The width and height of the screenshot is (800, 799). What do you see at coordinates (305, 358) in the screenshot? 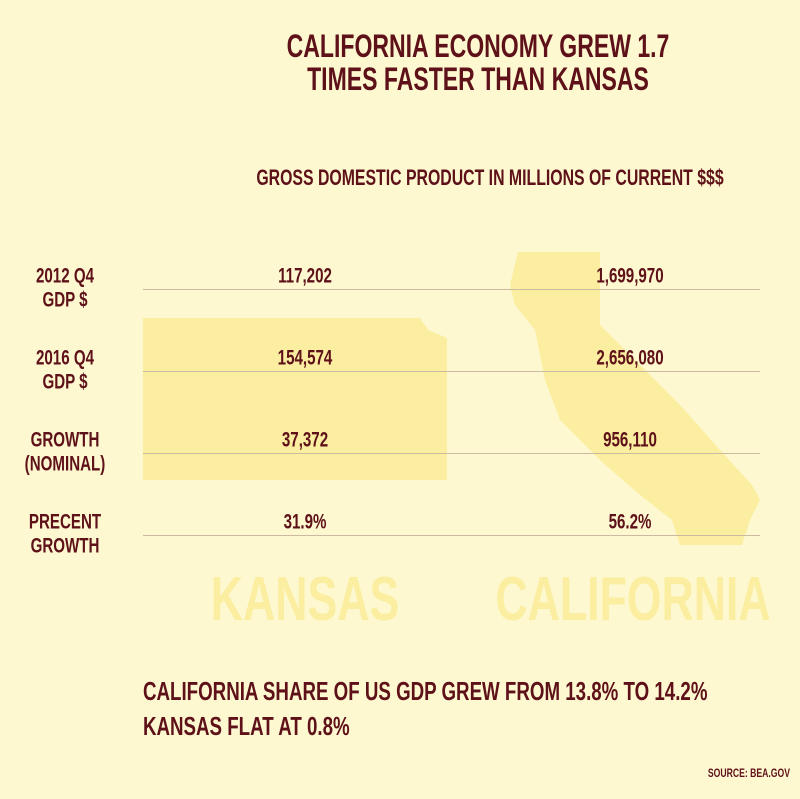
I see `cell-value: 154,574` at bounding box center [305, 358].